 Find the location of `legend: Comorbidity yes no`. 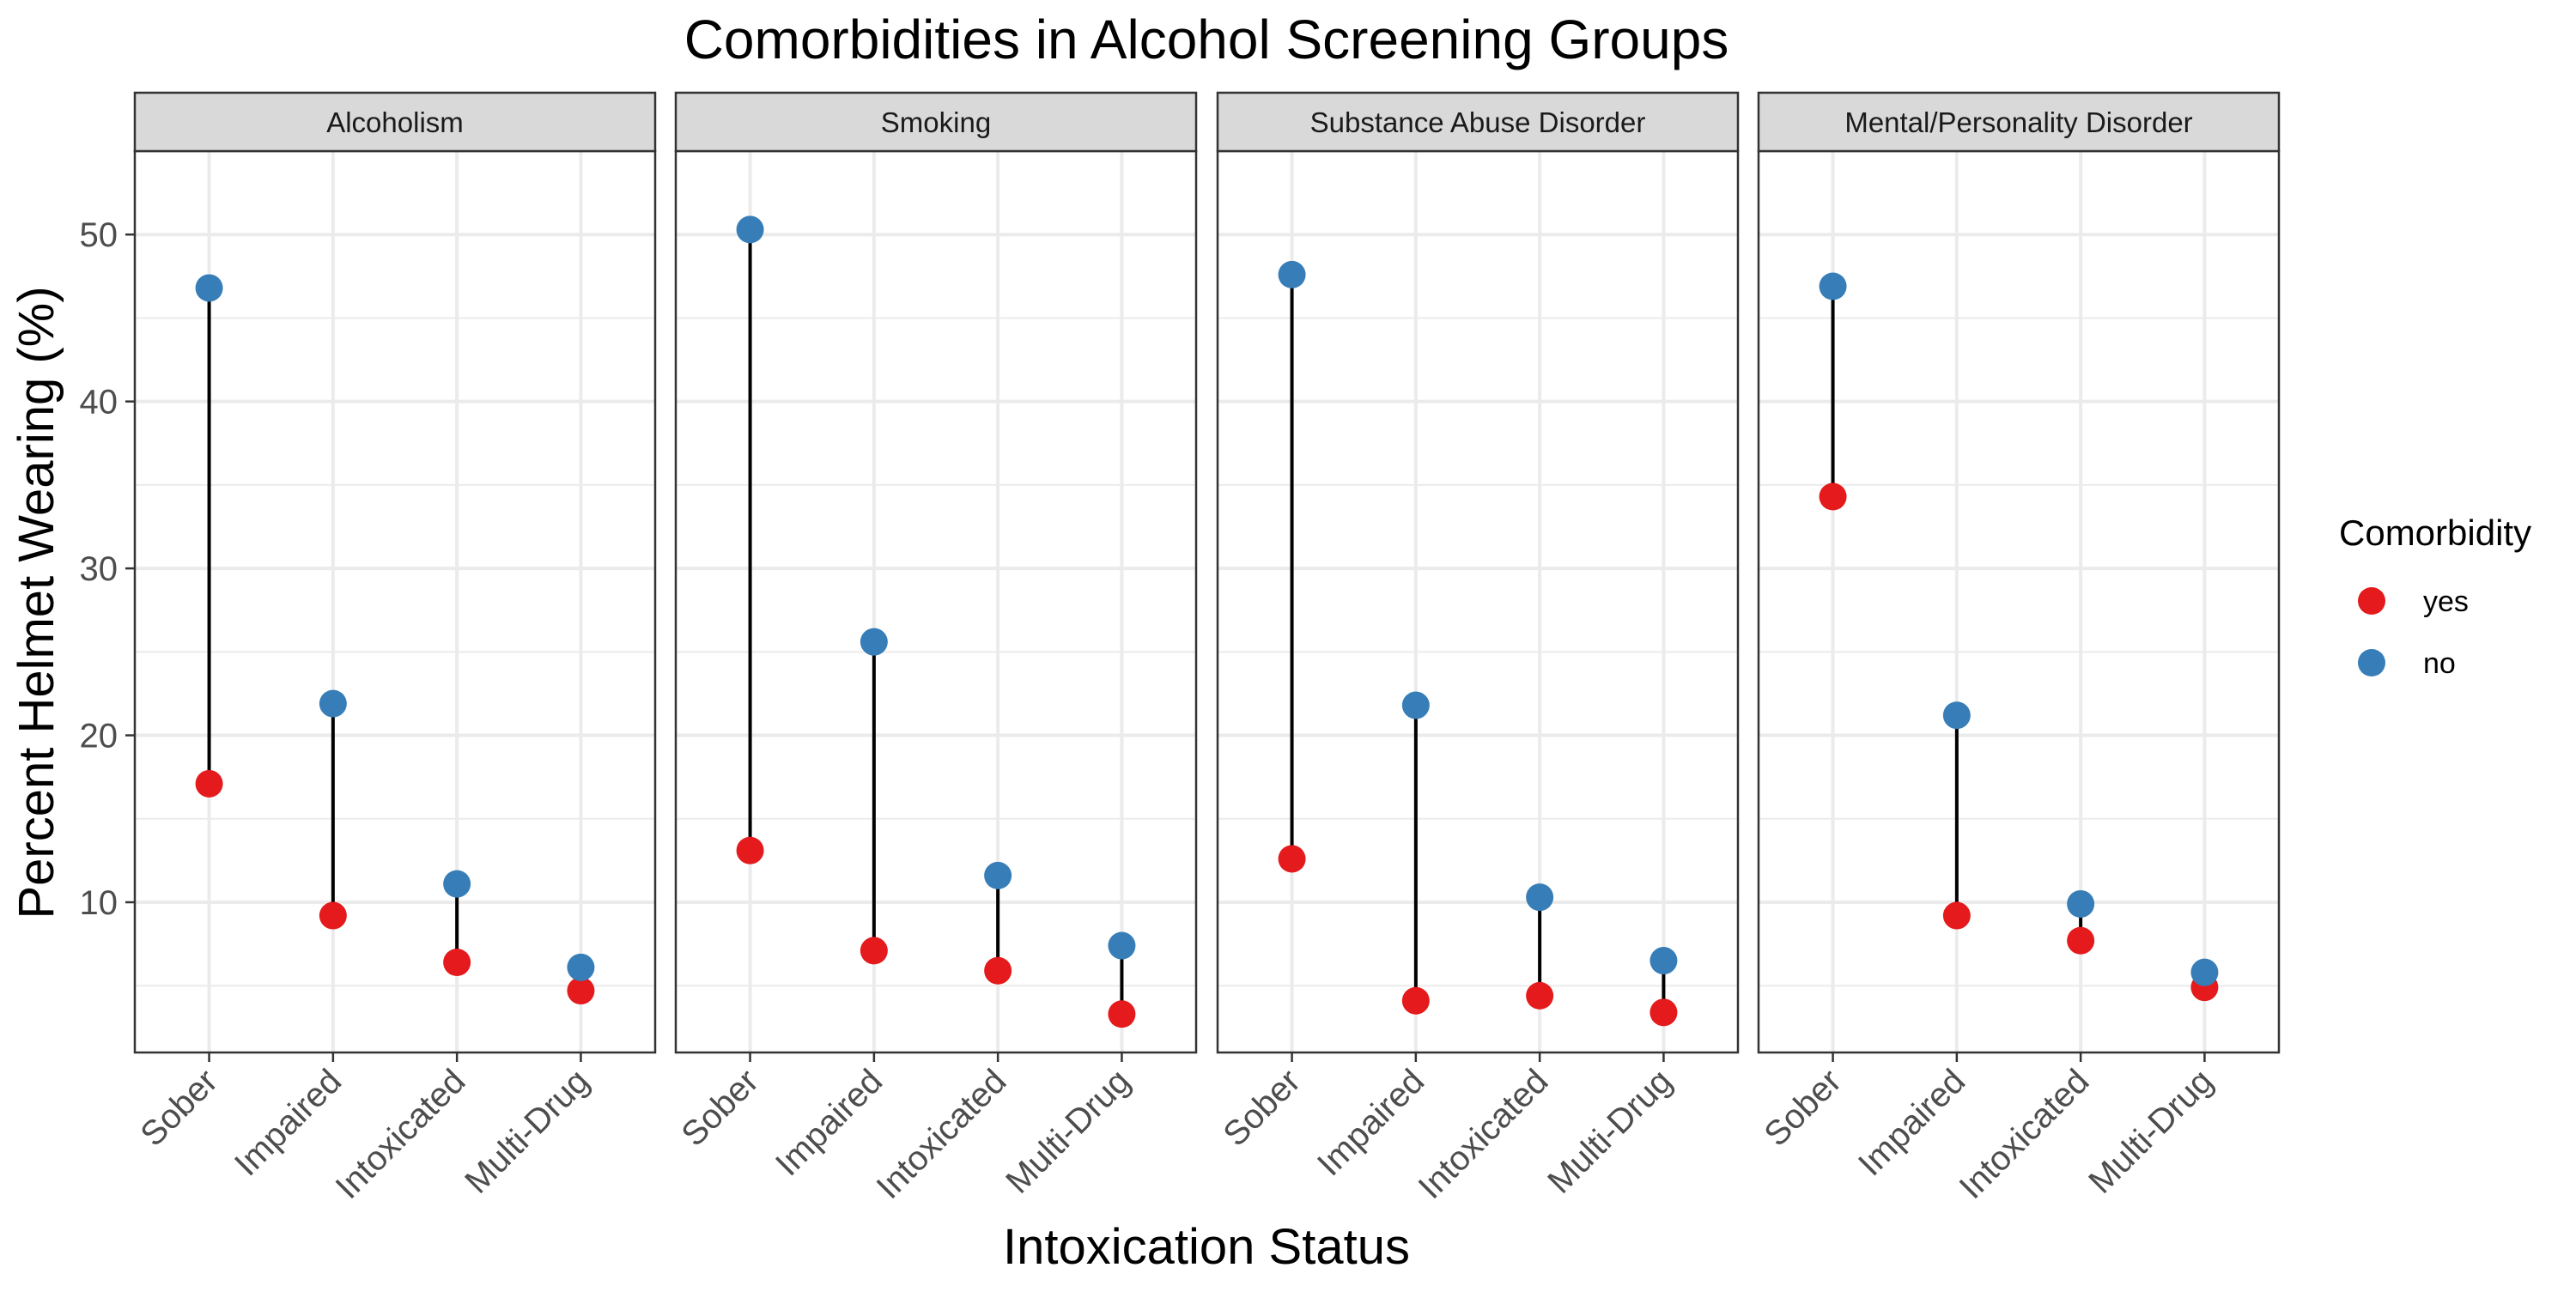

legend: Comorbidity yes no is located at coordinates (2435, 596).